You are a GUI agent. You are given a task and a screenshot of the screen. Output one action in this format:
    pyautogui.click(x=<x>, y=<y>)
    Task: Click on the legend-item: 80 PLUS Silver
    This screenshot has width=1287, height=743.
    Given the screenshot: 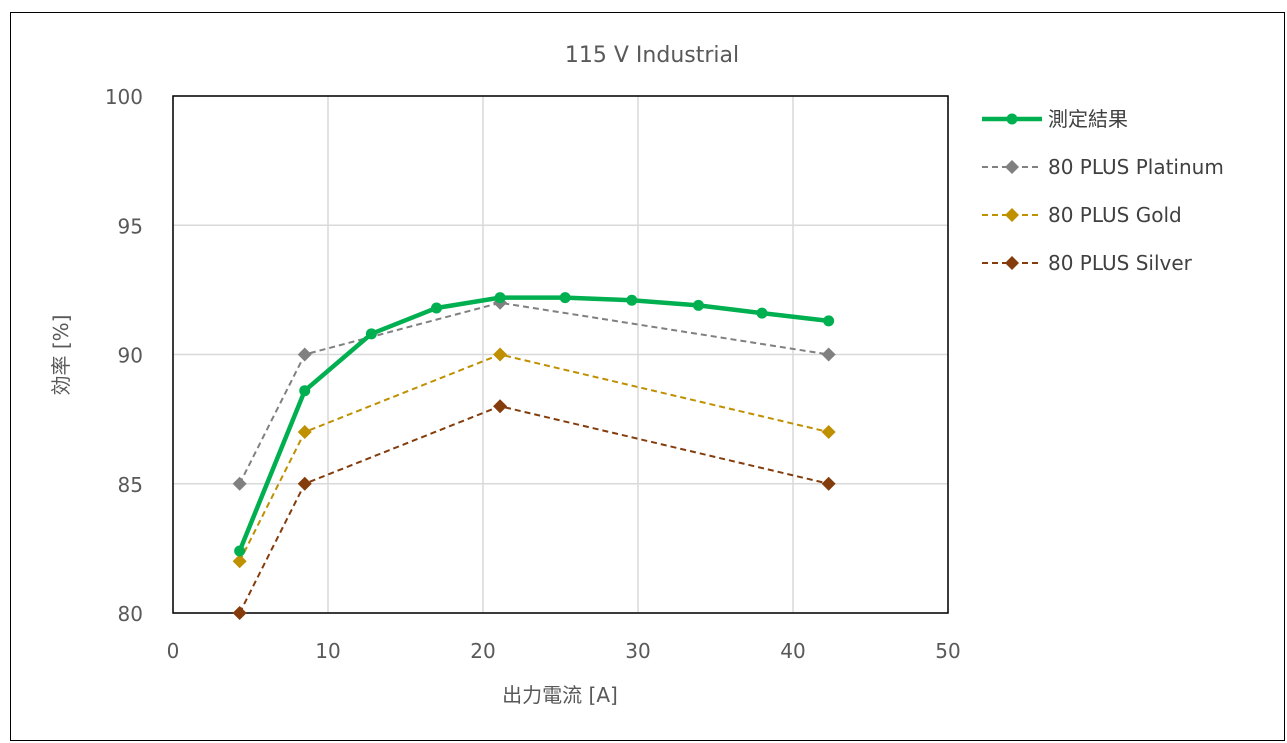 What is the action you would take?
    pyautogui.click(x=1087, y=263)
    